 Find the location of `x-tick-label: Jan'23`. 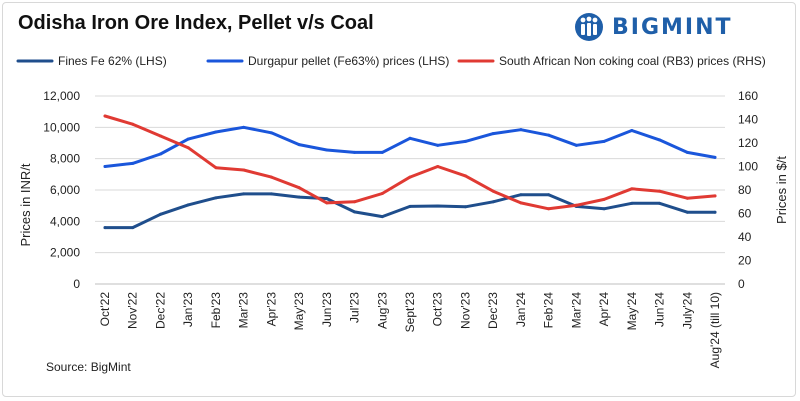

x-tick-label: Jan'23 is located at coordinates (188, 309).